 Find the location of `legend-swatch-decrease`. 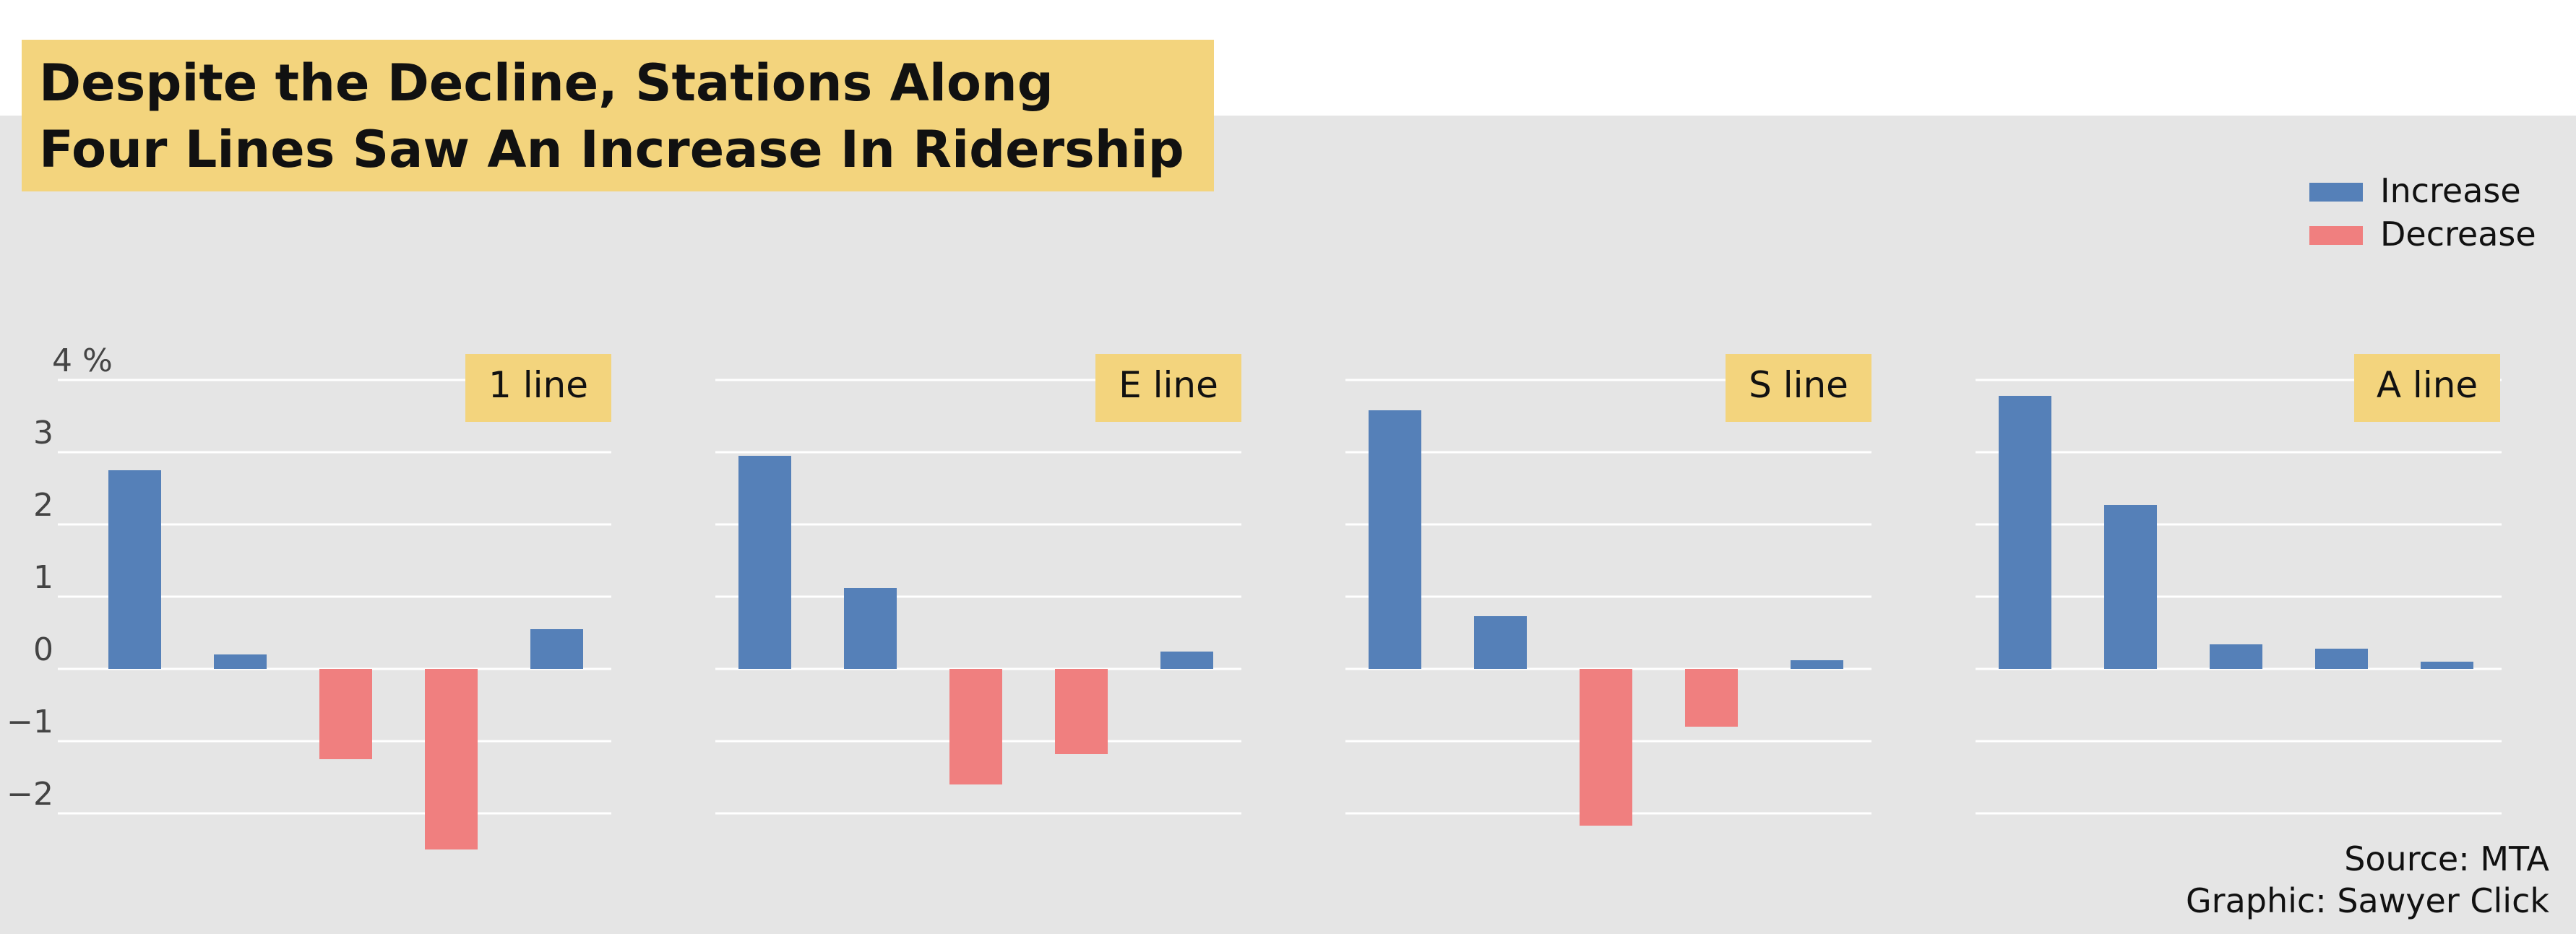

legend-swatch-decrease is located at coordinates (2336, 235).